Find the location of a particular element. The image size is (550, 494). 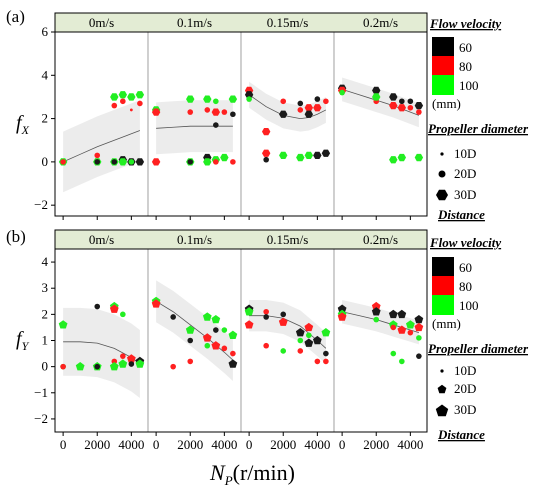

panel-b-y-tick-label: −2 is located at coordinates (41, 418).